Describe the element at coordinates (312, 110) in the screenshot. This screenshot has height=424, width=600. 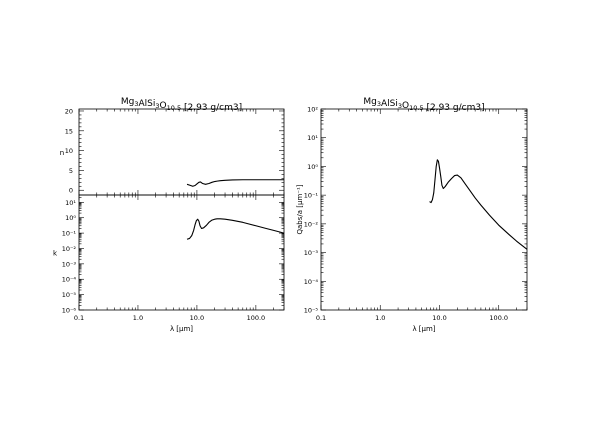
I see `y-tick-label: 10²` at that location.